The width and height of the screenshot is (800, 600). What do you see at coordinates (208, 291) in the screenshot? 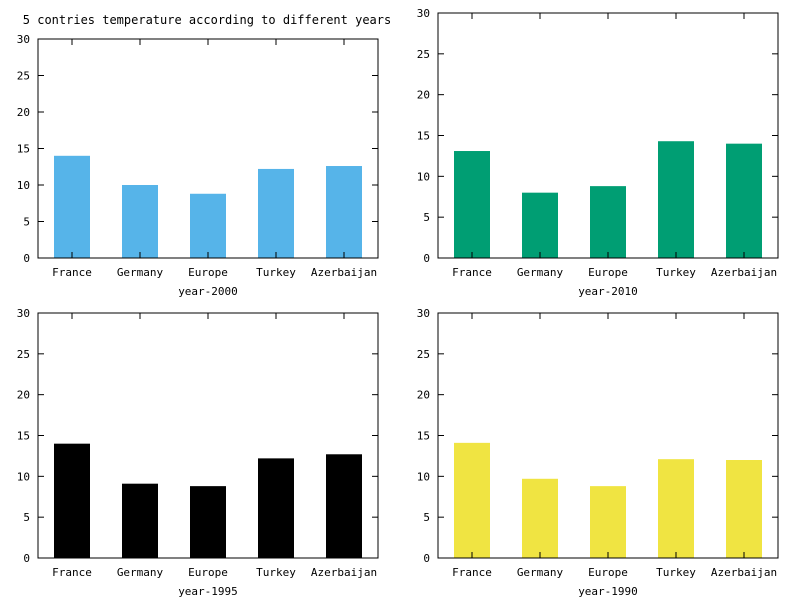
I see `x-axis-label: year-2000` at bounding box center [208, 291].